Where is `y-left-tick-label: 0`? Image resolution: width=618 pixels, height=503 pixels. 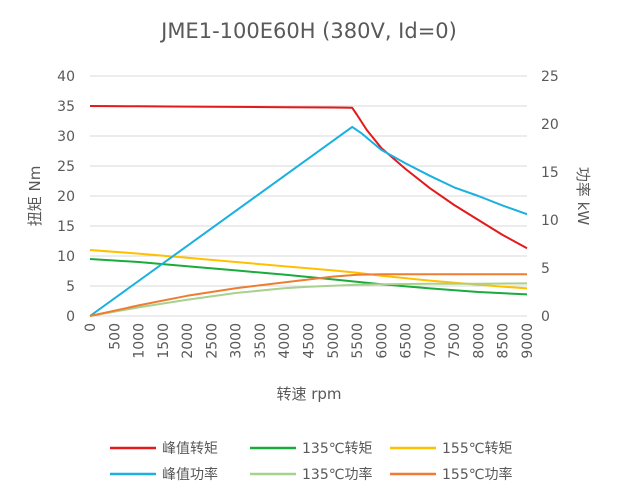 y-left-tick-label: 0 is located at coordinates (70, 317).